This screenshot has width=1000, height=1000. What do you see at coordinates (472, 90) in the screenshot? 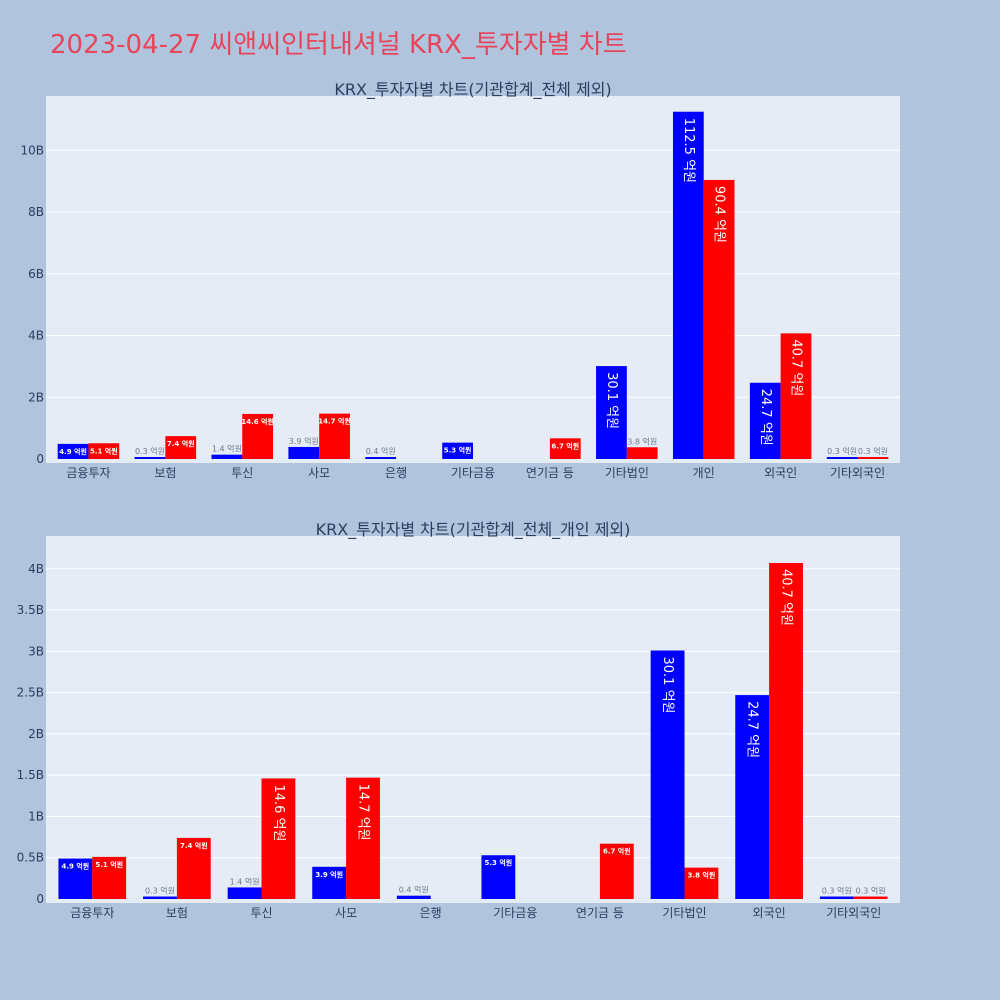
I see `chart-title: KRX_투자자별 차트(기관합계_전체 제외)` at bounding box center [472, 90].